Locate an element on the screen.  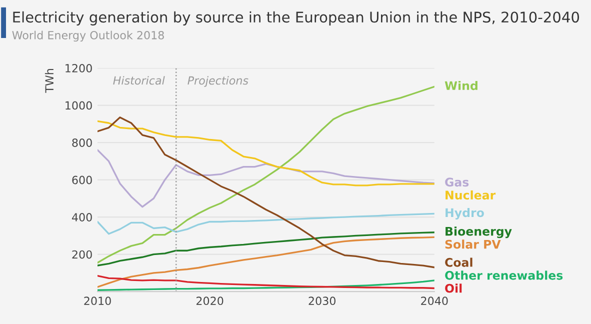
x-tick-label: 2040 is located at coordinates (434, 301).